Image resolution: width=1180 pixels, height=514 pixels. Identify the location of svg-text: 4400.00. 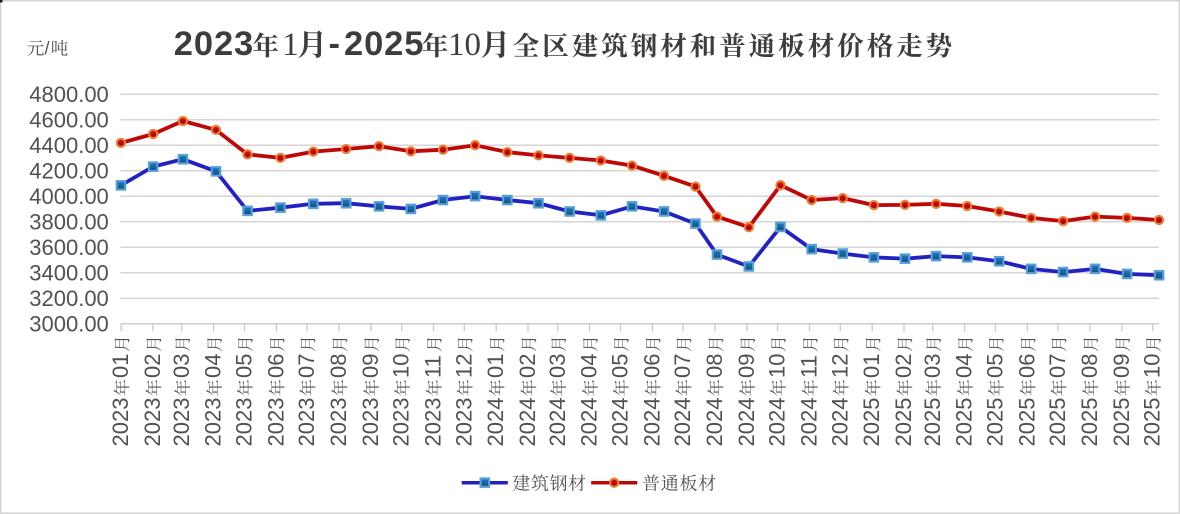
(69, 145).